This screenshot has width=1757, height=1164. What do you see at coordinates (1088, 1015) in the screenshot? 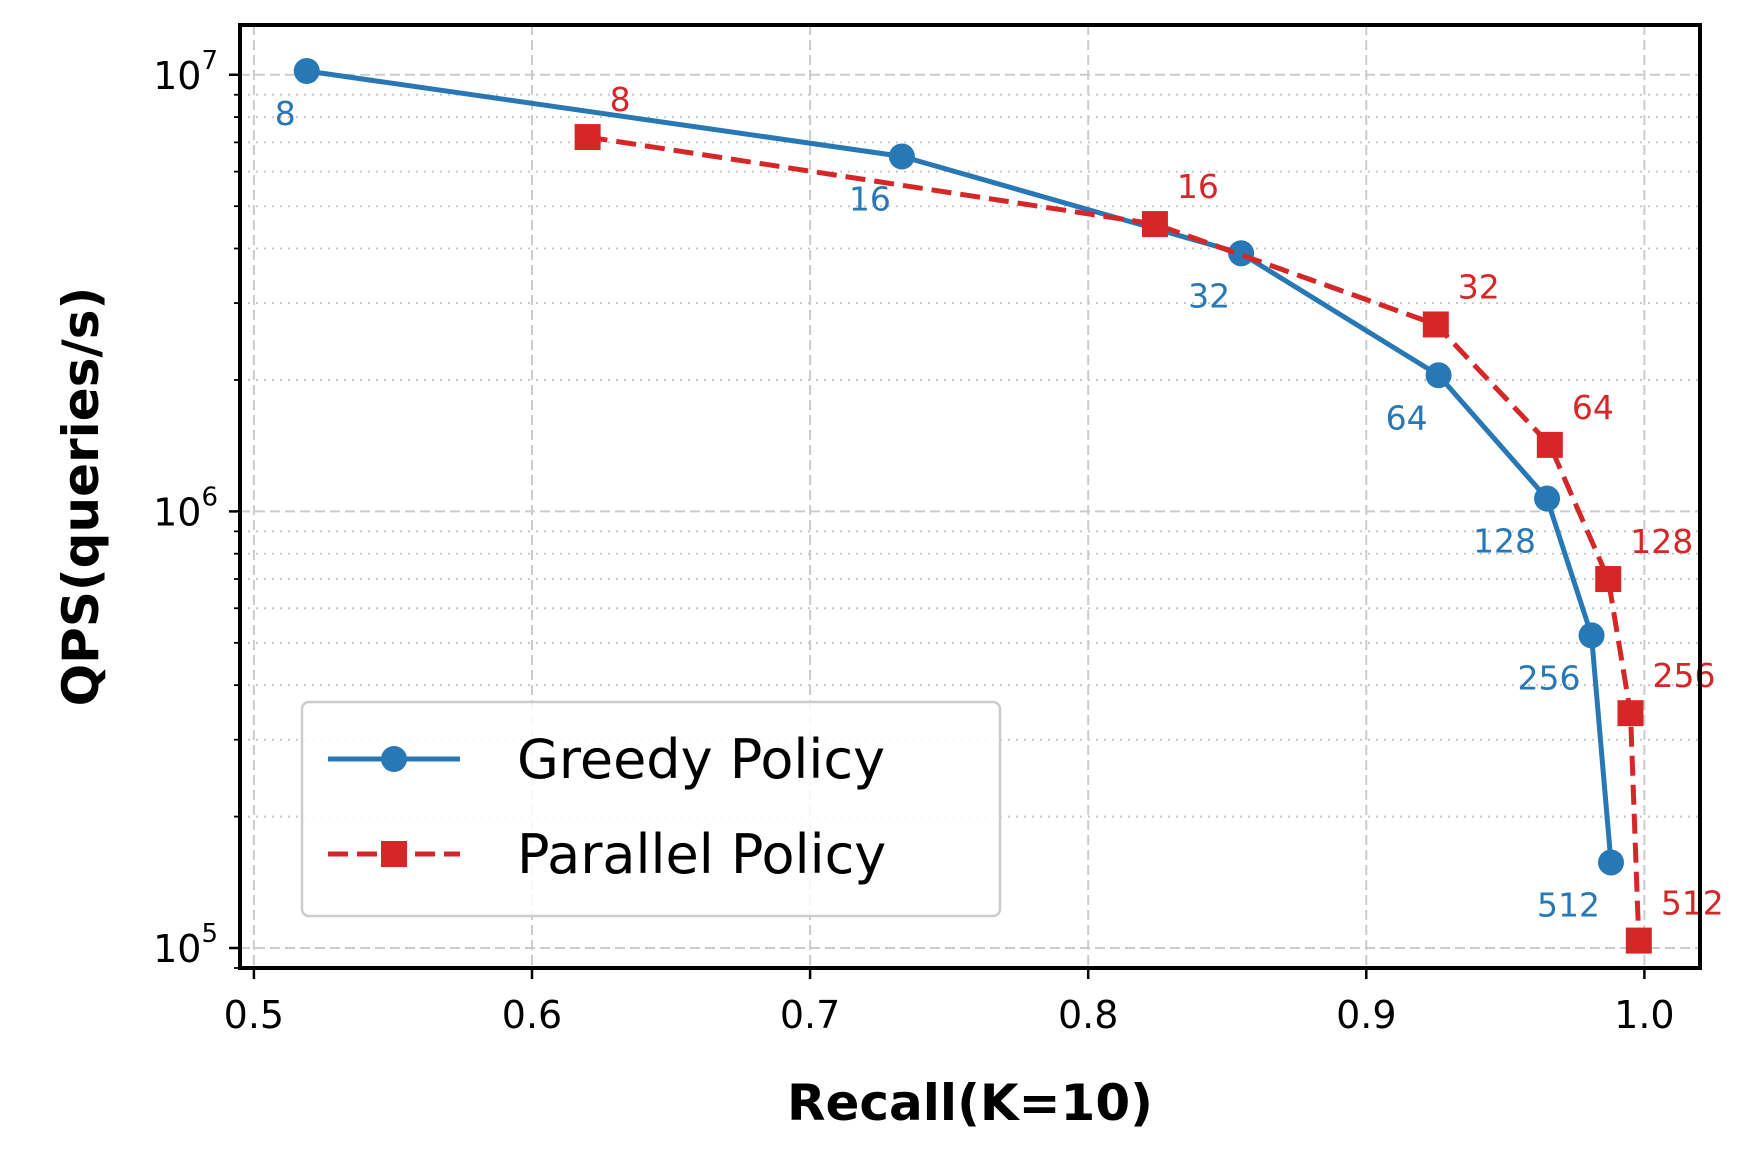
I see `x-tick-label: 0.8` at bounding box center [1088, 1015].